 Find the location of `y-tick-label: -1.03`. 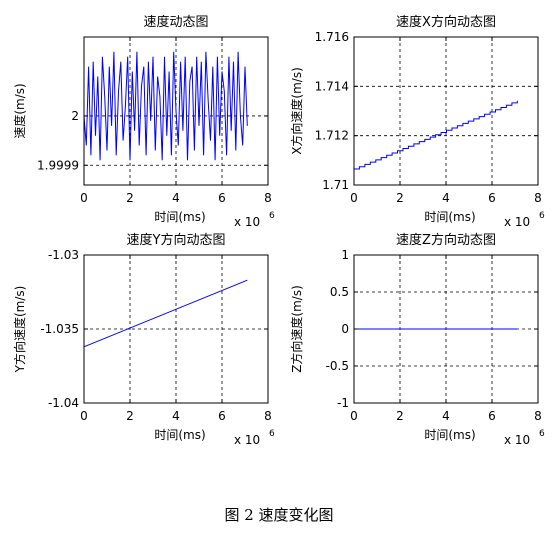

y-tick-label: -1.03 is located at coordinates (63, 255).